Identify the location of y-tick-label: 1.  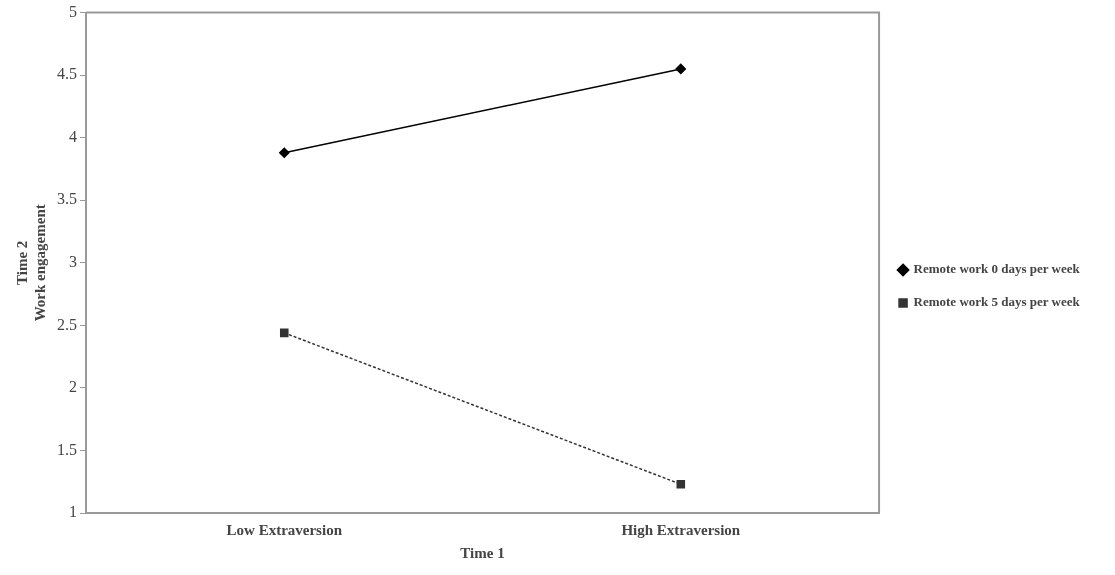
(73, 512).